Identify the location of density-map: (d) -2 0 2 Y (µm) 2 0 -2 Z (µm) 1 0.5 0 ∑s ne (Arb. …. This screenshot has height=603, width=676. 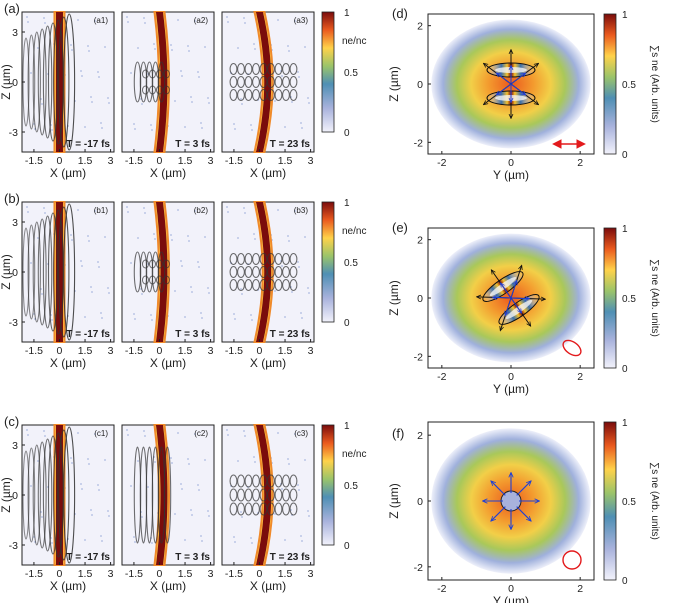
(523, 94).